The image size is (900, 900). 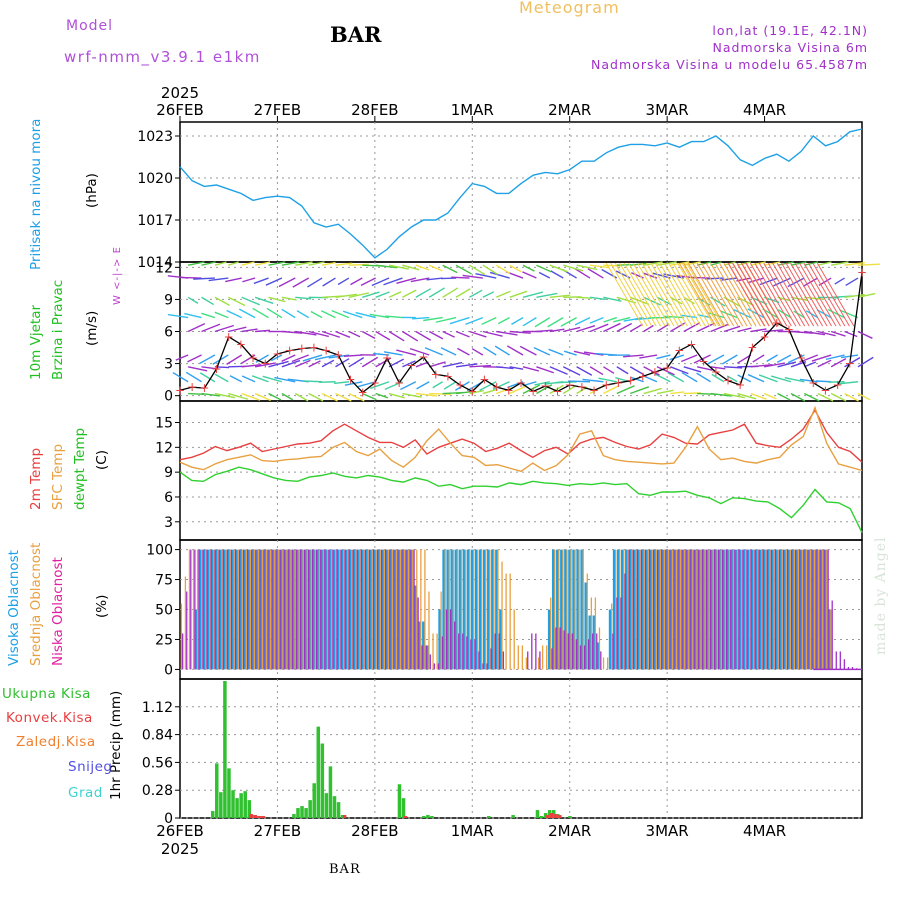 What do you see at coordinates (667, 110) in the screenshot?
I see `time-label-top: 3MAR` at bounding box center [667, 110].